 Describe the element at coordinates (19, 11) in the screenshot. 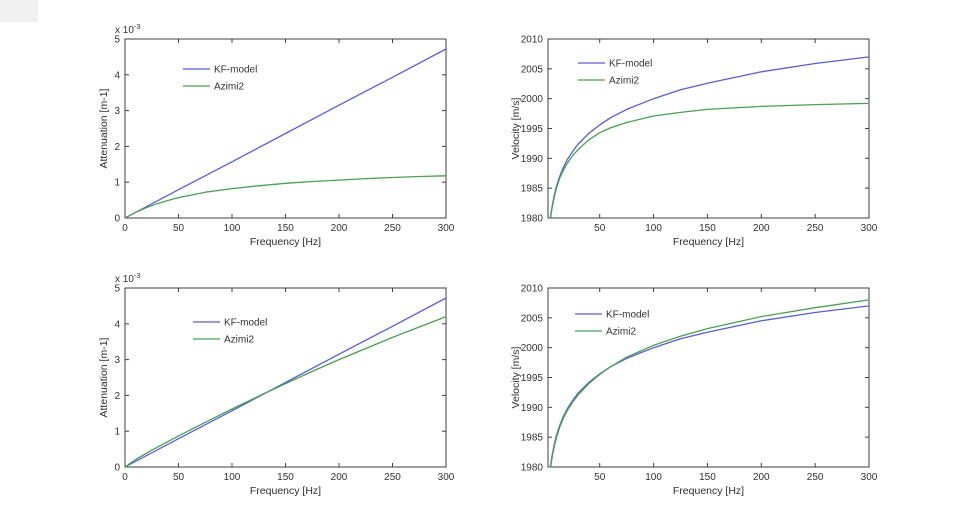

I see `window-corner-artifact` at that location.